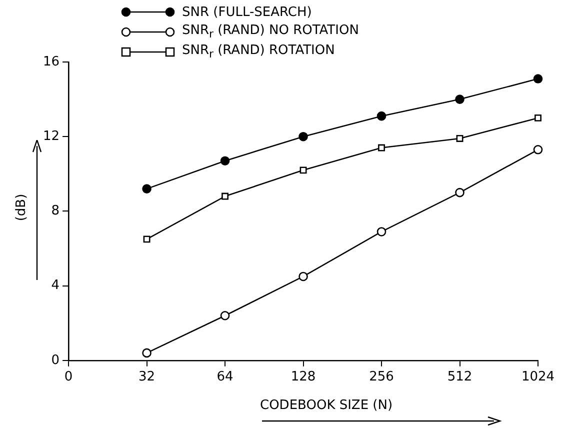  What do you see at coordinates (381, 377) in the screenshot?
I see `x-tick-label: 256` at bounding box center [381, 377].